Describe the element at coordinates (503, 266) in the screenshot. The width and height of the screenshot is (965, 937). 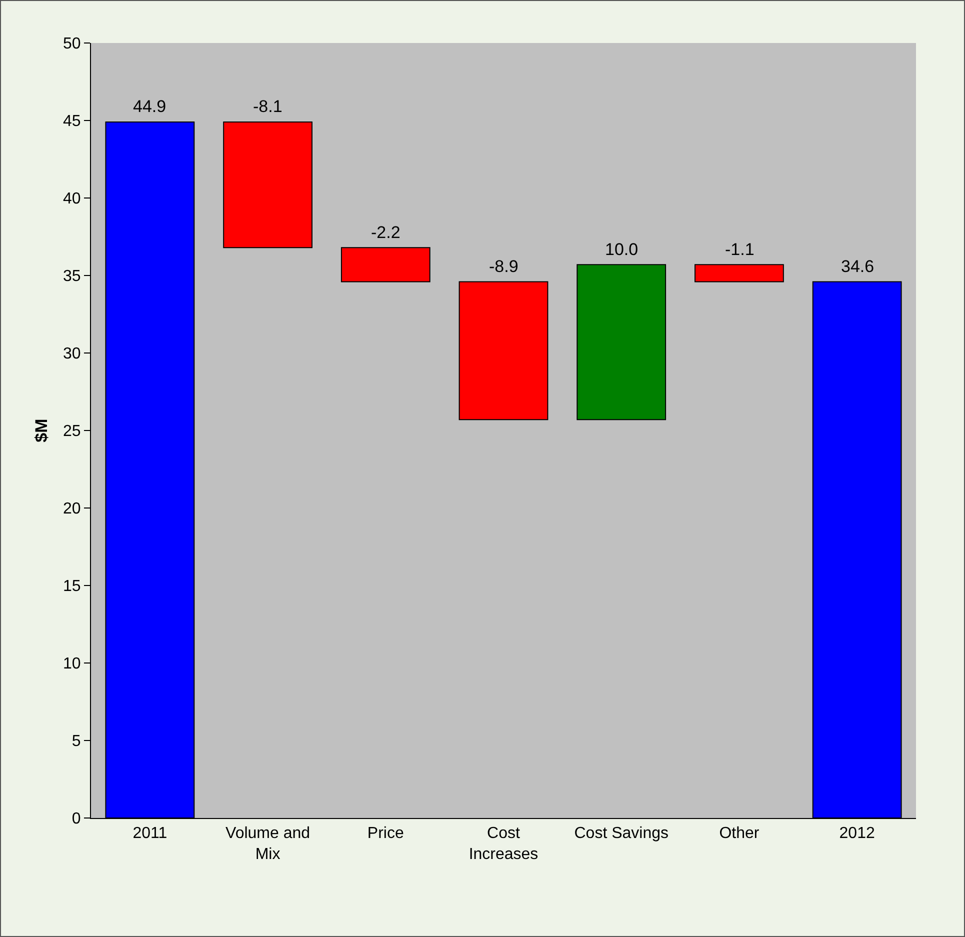
I see `data-label: -8.9` at that location.